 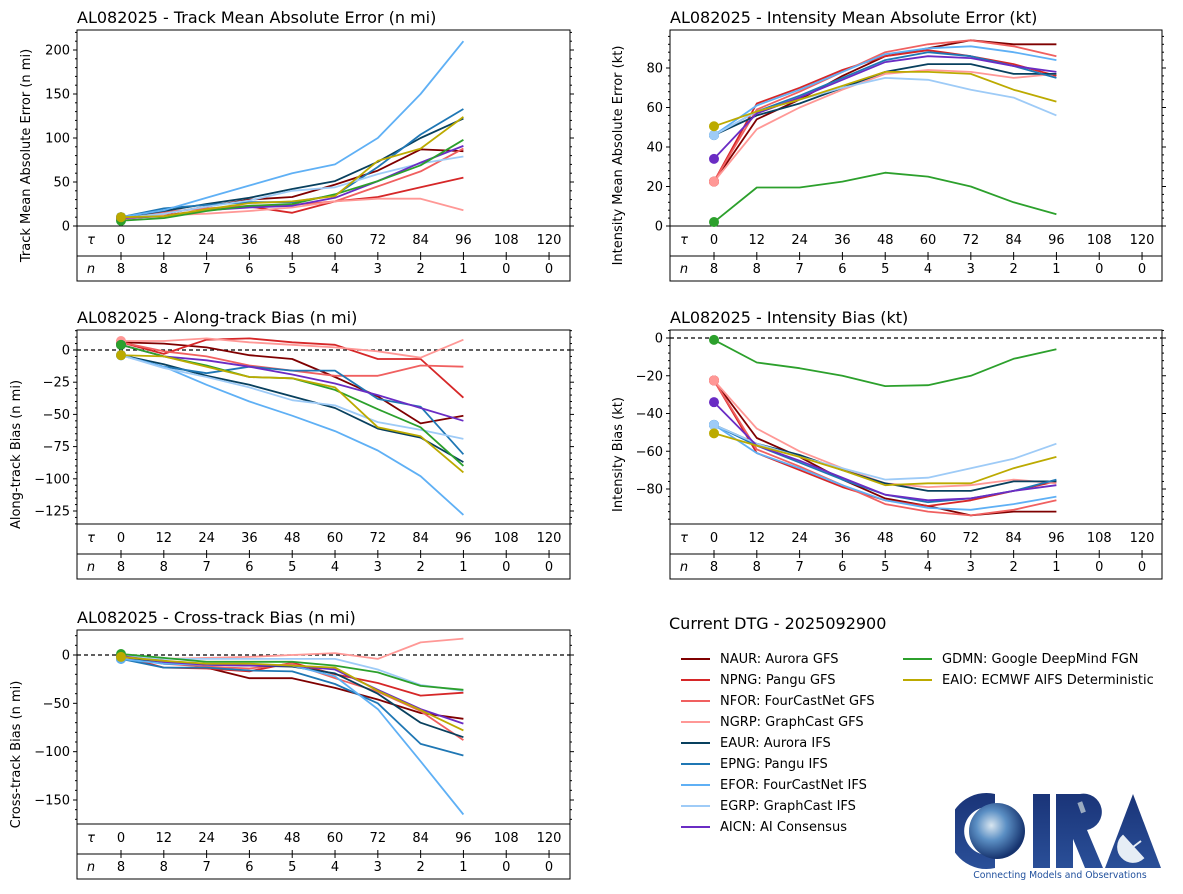 What do you see at coordinates (1131, 848) in the screenshot?
I see `satellite-dish-icon` at bounding box center [1131, 848].